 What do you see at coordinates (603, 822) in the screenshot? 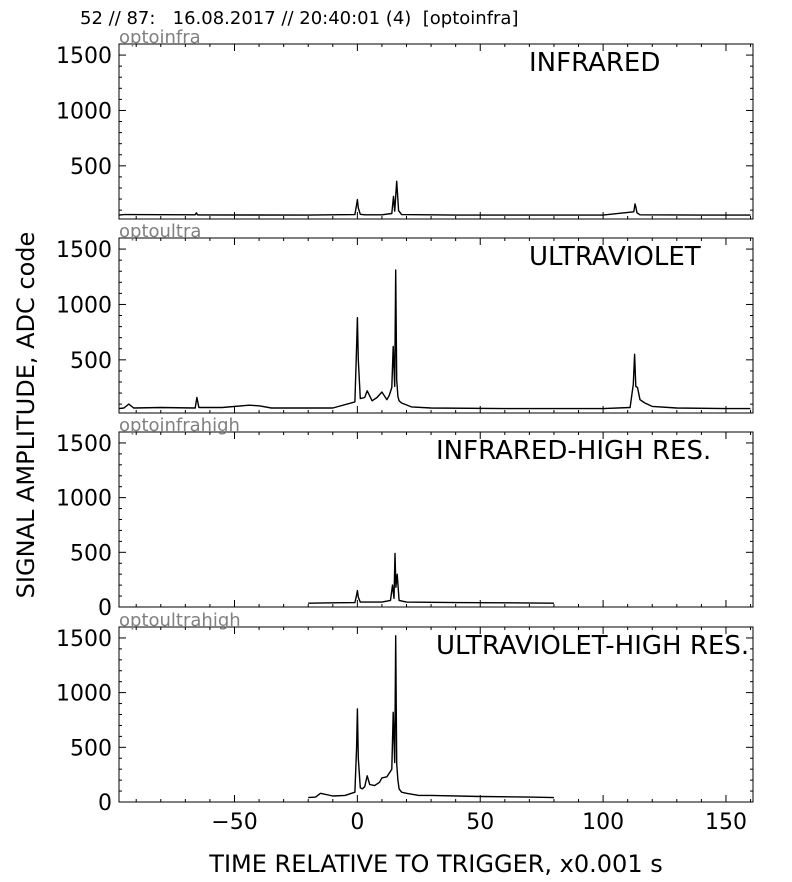
I see `x-tick-label: 100` at bounding box center [603, 822].